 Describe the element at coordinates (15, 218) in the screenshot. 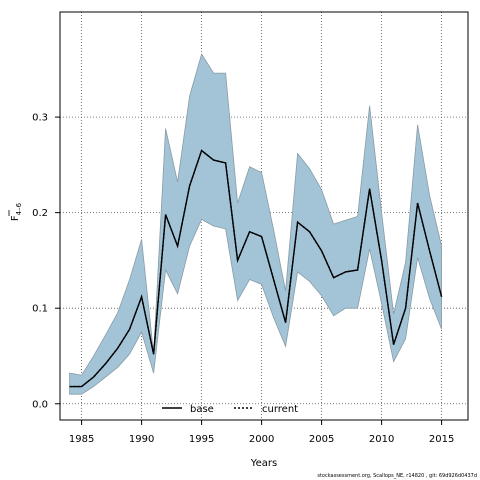

I see `y-axis-title-main: F` at that location.